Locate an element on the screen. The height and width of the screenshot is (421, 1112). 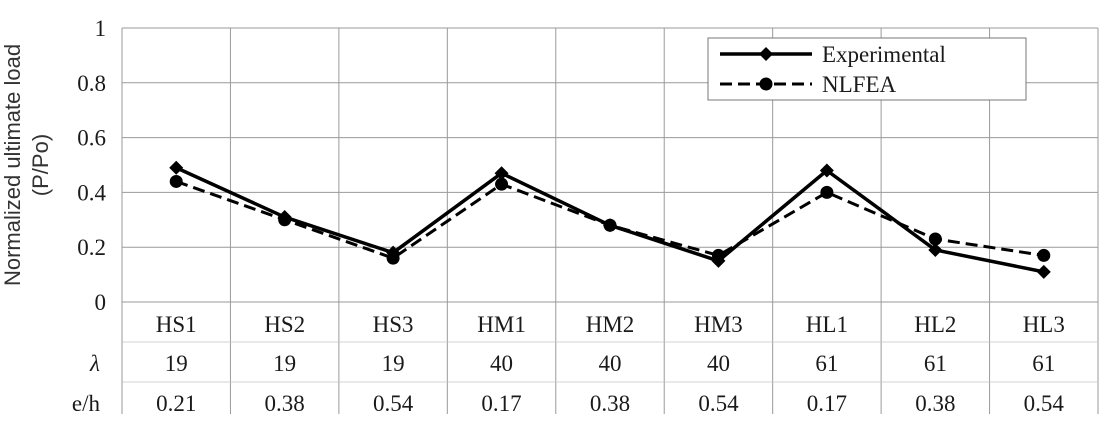
legend-box is located at coordinates (867, 69).